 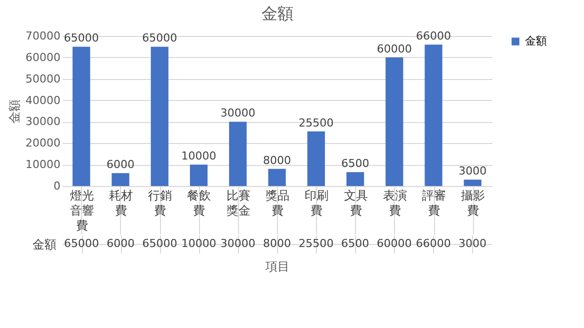 I want to click on x-tick-label: 比賽獎金, so click(x=238, y=203).